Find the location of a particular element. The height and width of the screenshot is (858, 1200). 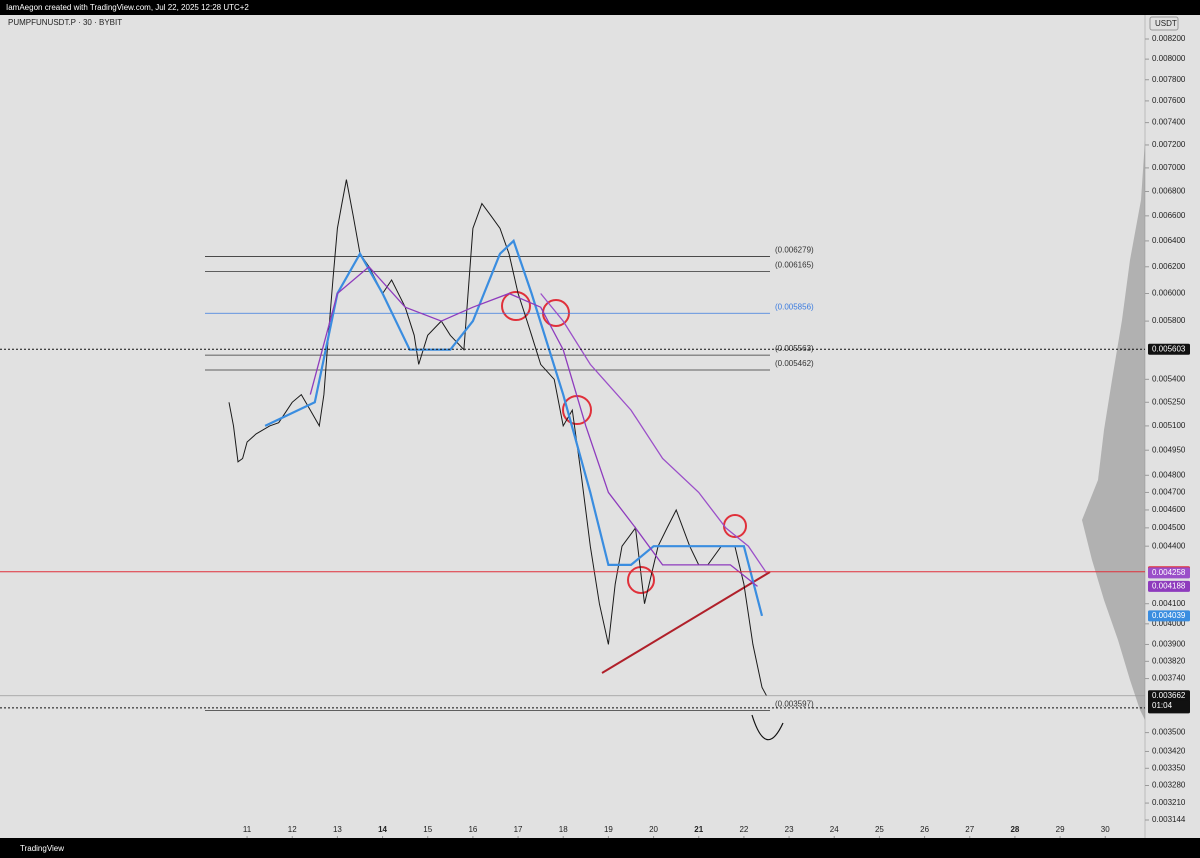

y-tick-label: 0.003144 is located at coordinates (1169, 819).